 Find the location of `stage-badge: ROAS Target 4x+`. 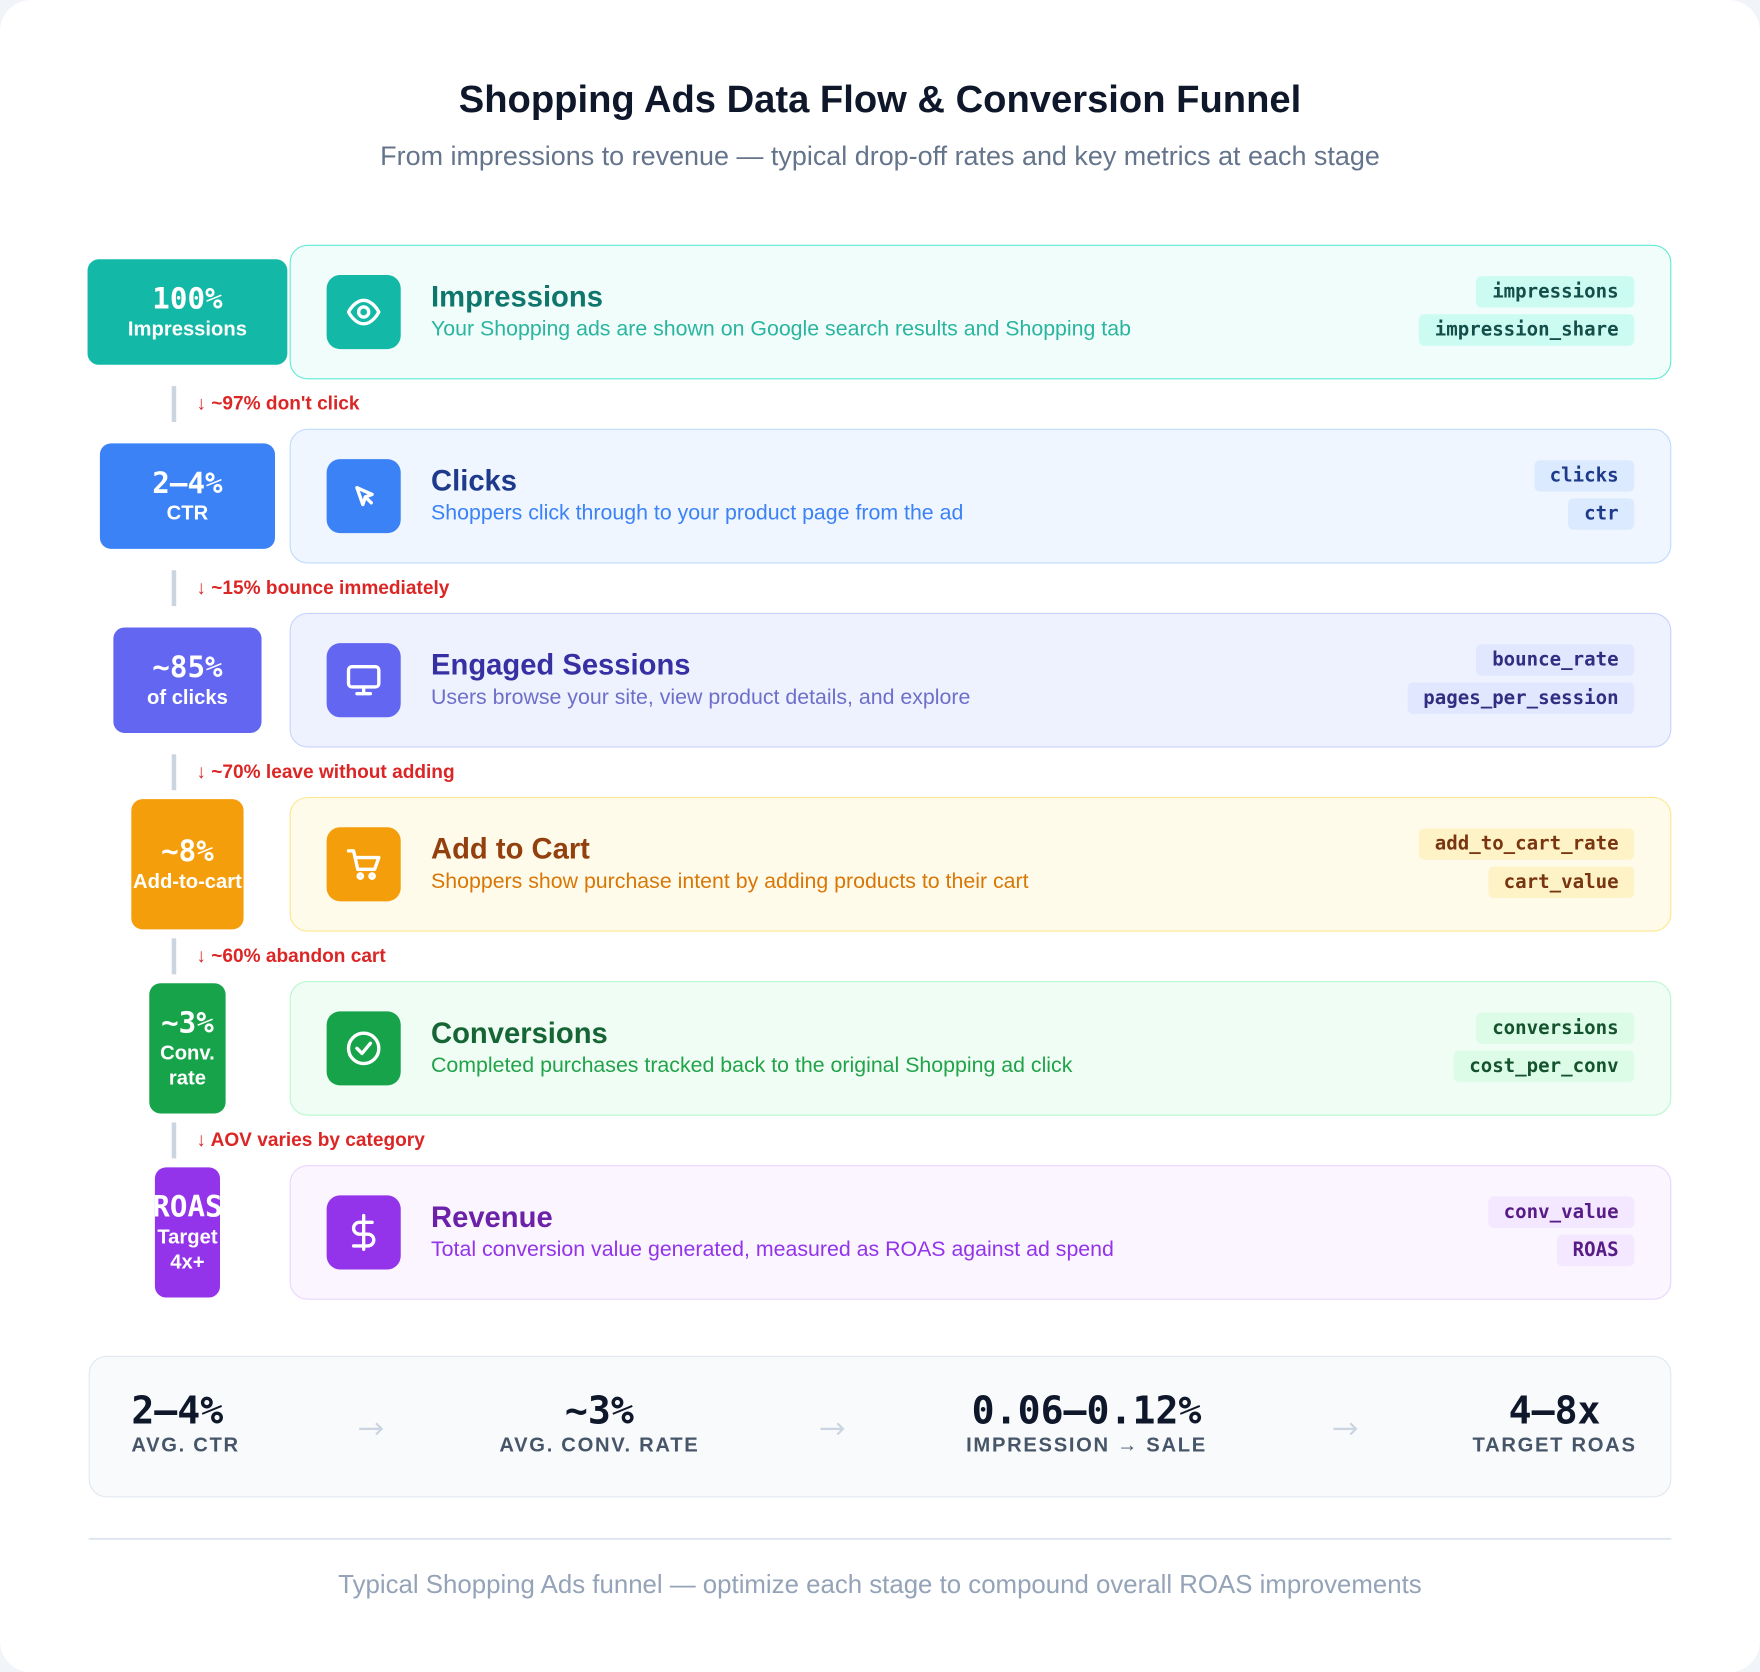

stage-badge: ROAS Target 4x+ is located at coordinates (187, 1232).